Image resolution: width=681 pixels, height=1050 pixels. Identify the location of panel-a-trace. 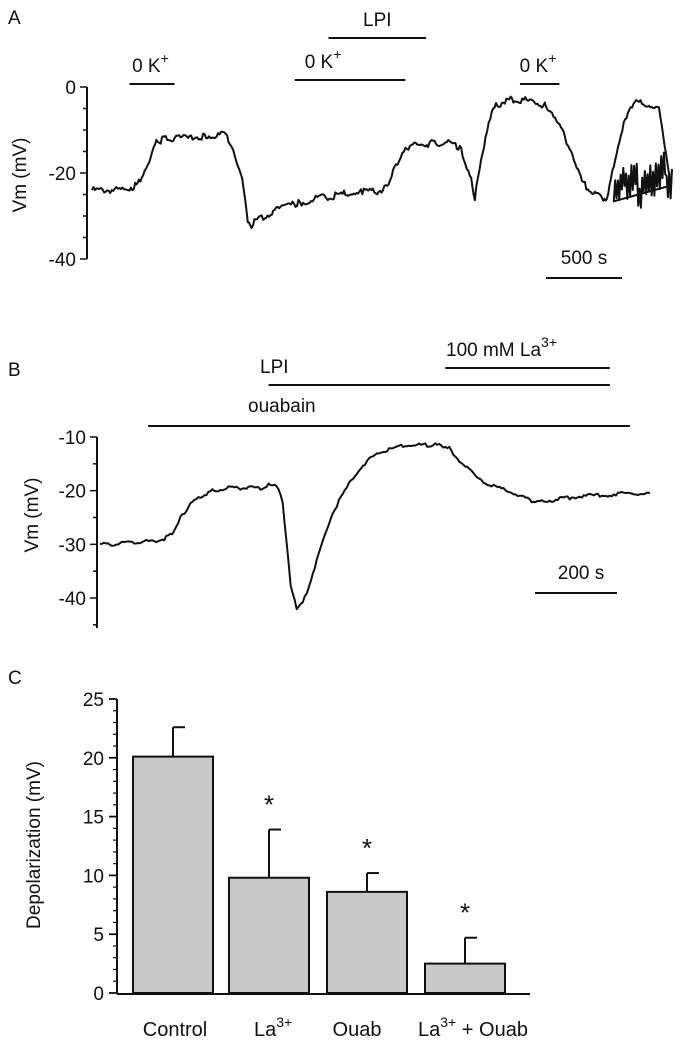
(382, 162).